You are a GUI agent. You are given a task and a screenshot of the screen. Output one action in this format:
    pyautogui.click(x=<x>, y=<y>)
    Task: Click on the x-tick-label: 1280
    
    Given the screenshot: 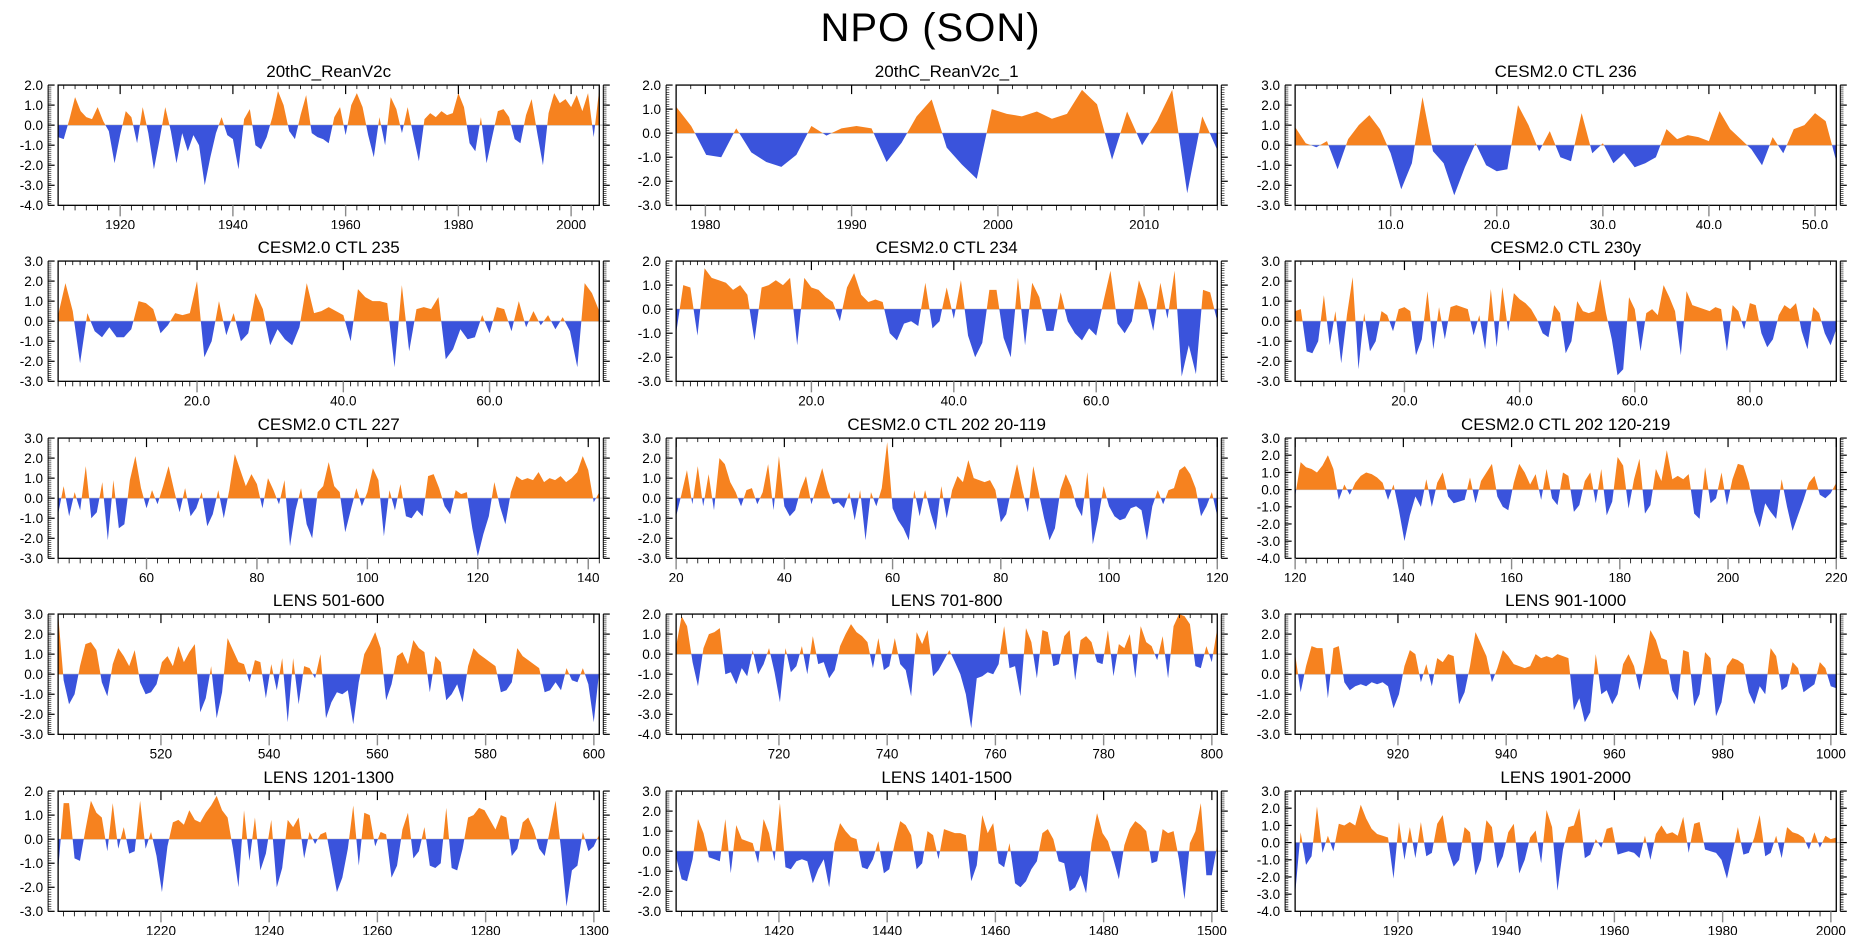 What is the action you would take?
    pyautogui.click(x=486, y=929)
    